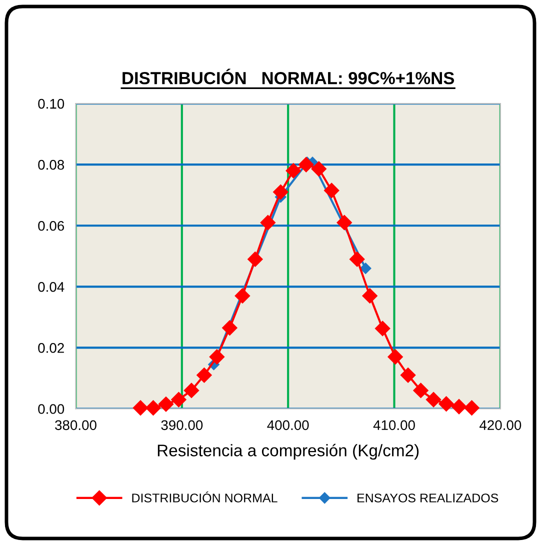  Describe the element at coordinates (288, 76) in the screenshot. I see `chart-title: DISTRIBUCIÓN NORMAL: 99C%+1%NS` at that location.